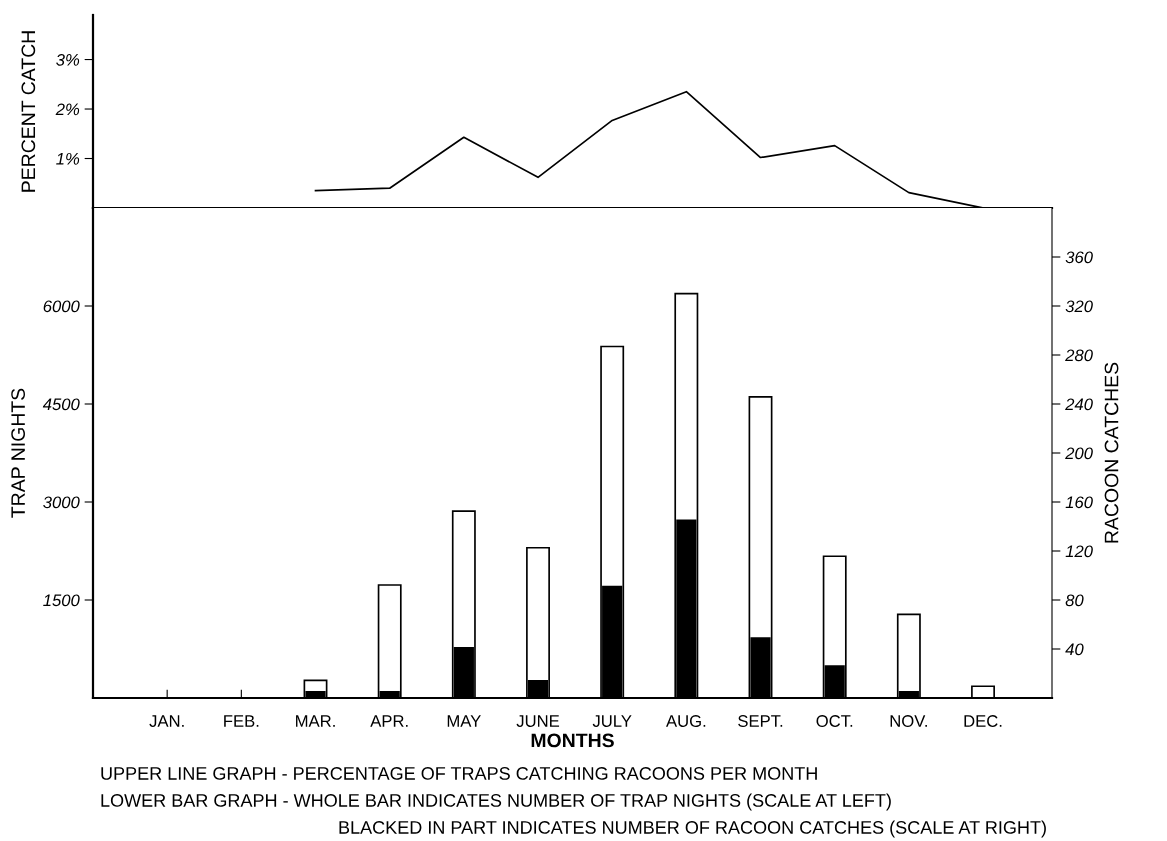 This screenshot has height=841, width=1167. I want to click on y2-tick-label: 40, so click(1074, 649).